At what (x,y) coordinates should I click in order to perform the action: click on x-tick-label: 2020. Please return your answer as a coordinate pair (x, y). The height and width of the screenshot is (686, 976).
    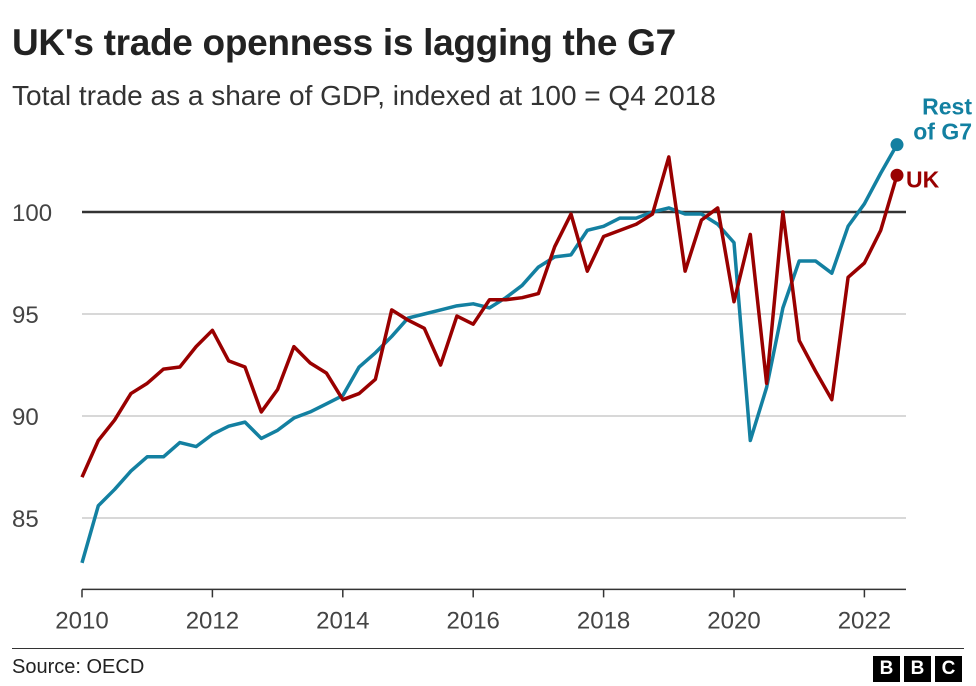
    Looking at the image, I should click on (733, 620).